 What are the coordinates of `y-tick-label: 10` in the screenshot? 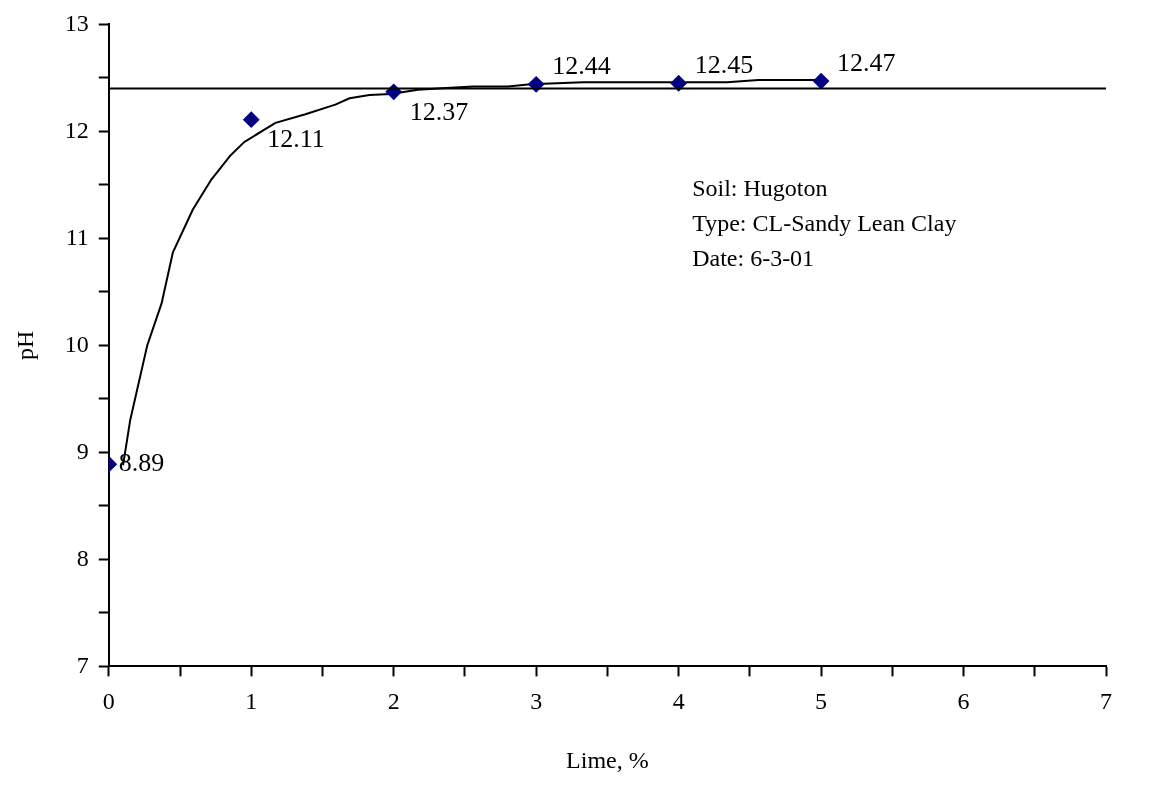 It's located at (76, 343).